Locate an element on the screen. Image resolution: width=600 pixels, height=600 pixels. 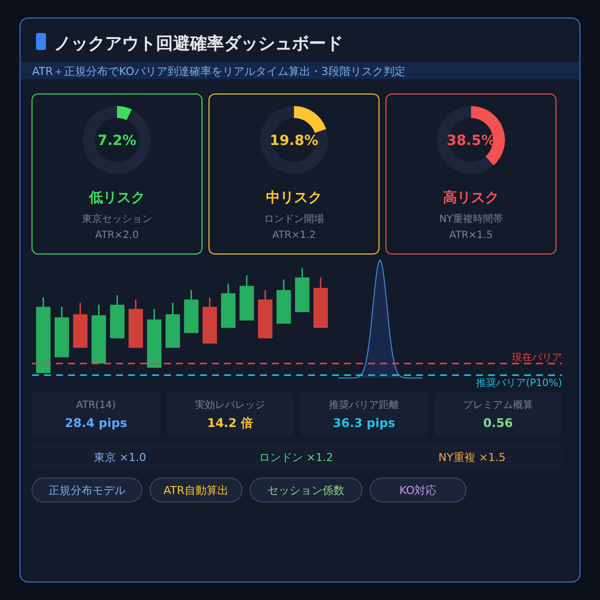
ref-line-label: 現在バリア is located at coordinates (537, 358).